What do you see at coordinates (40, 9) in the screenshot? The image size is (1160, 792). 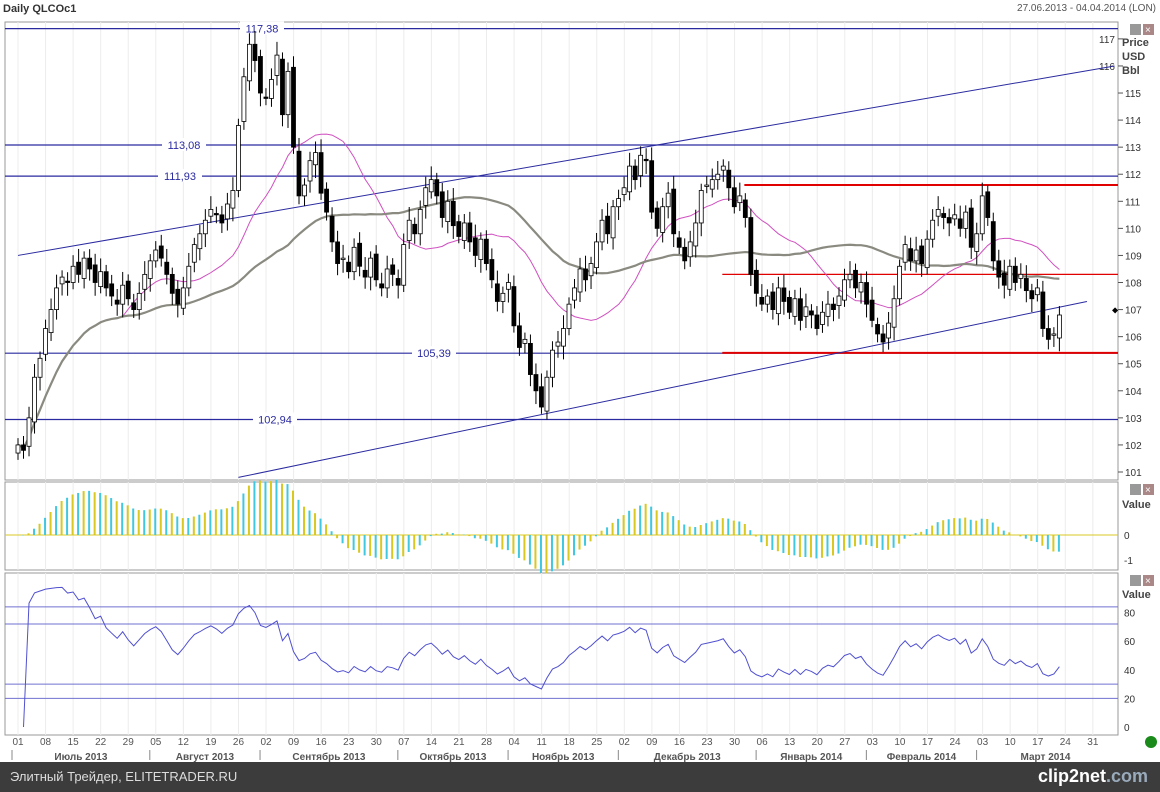 I see `chart-title: Daily QLCOc1` at bounding box center [40, 9].